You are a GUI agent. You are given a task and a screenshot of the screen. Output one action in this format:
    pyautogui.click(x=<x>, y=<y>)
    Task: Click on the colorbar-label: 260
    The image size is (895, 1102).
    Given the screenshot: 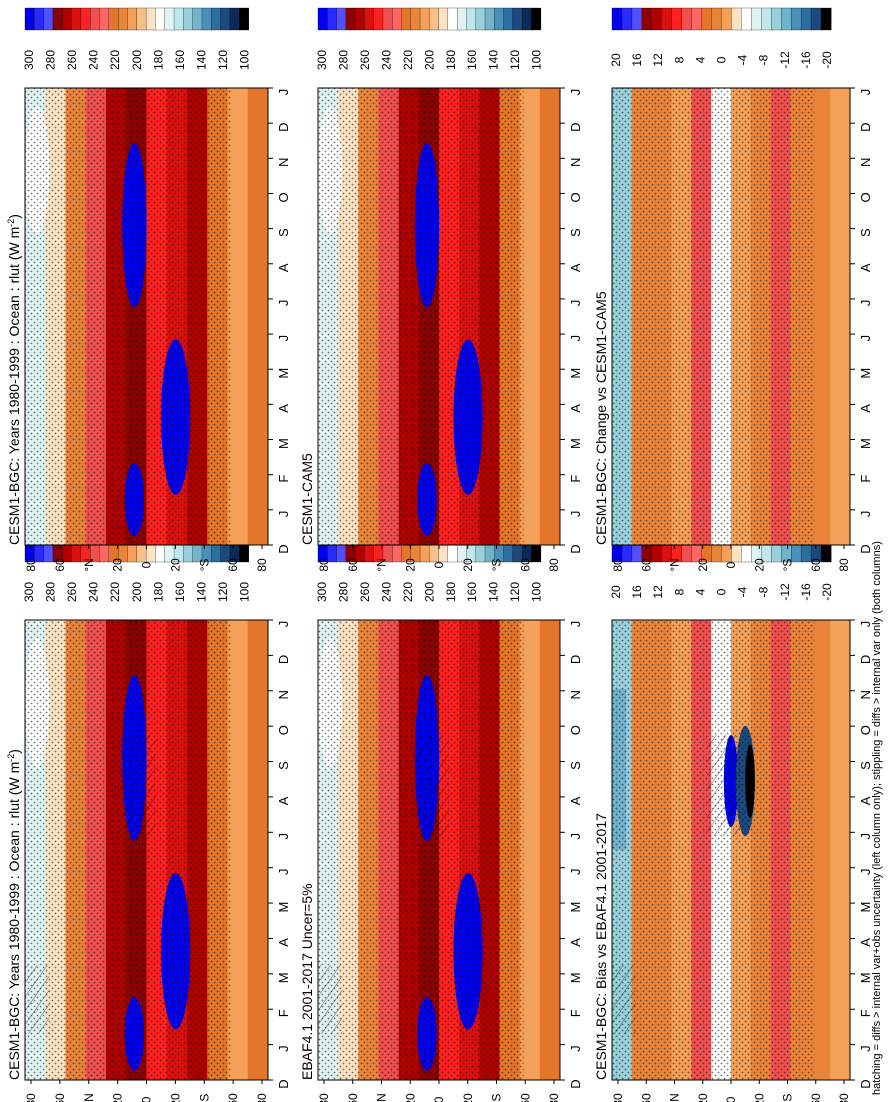 What is the action you would take?
    pyautogui.click(x=72, y=592)
    